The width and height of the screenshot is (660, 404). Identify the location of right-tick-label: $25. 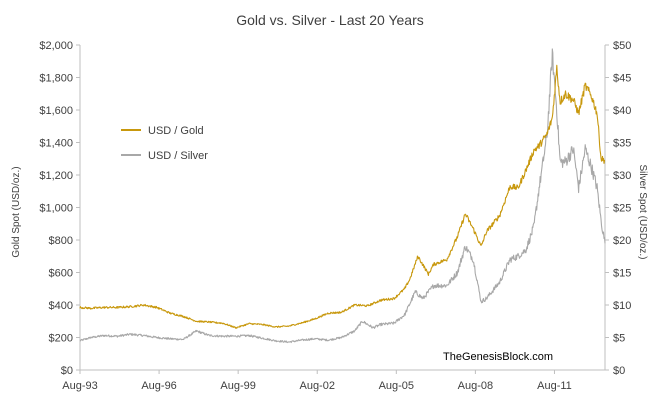
(622, 209).